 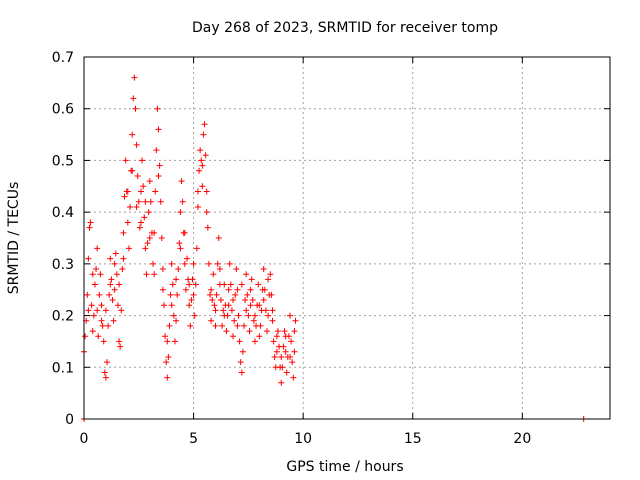 What do you see at coordinates (63, 265) in the screenshot?
I see `y-tick-label: 0.3` at bounding box center [63, 265].